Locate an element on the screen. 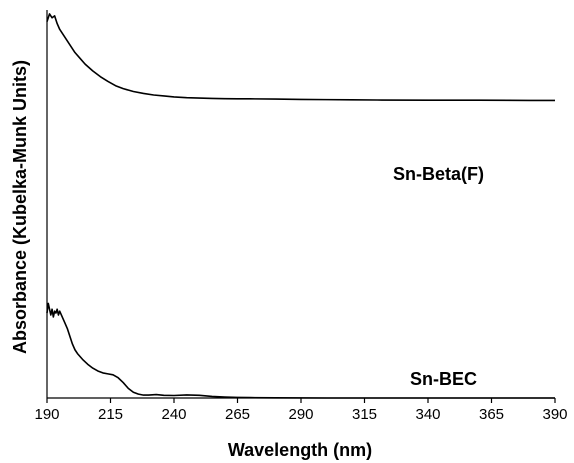 The height and width of the screenshot is (463, 574). x-tick-label: 365 is located at coordinates (491, 414).